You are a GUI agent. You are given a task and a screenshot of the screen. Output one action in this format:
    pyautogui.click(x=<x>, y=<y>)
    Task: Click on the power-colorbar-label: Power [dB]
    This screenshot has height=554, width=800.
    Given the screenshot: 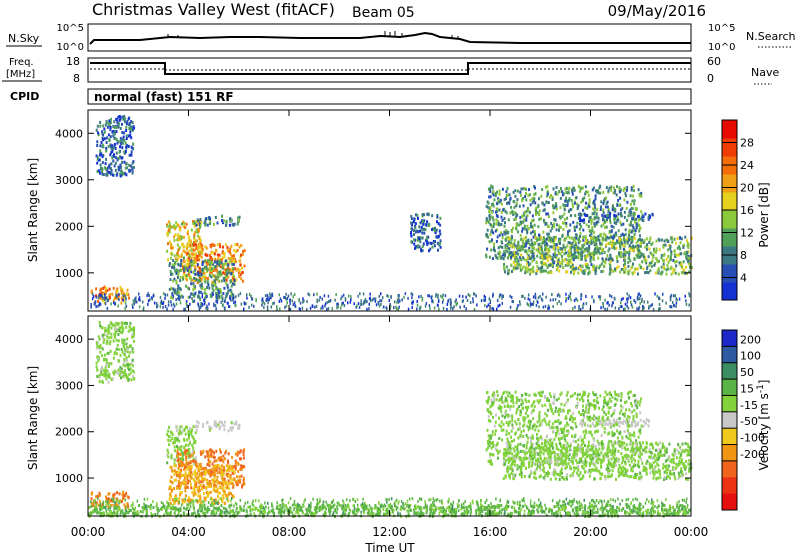 What is the action you would take?
    pyautogui.click(x=764, y=214)
    